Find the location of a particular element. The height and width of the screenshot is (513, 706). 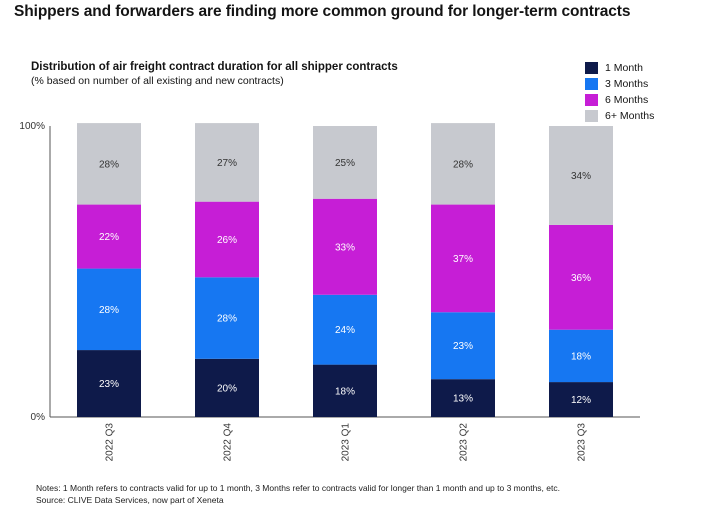

x-tick-label: 2023 Q1 is located at coordinates (346, 442).